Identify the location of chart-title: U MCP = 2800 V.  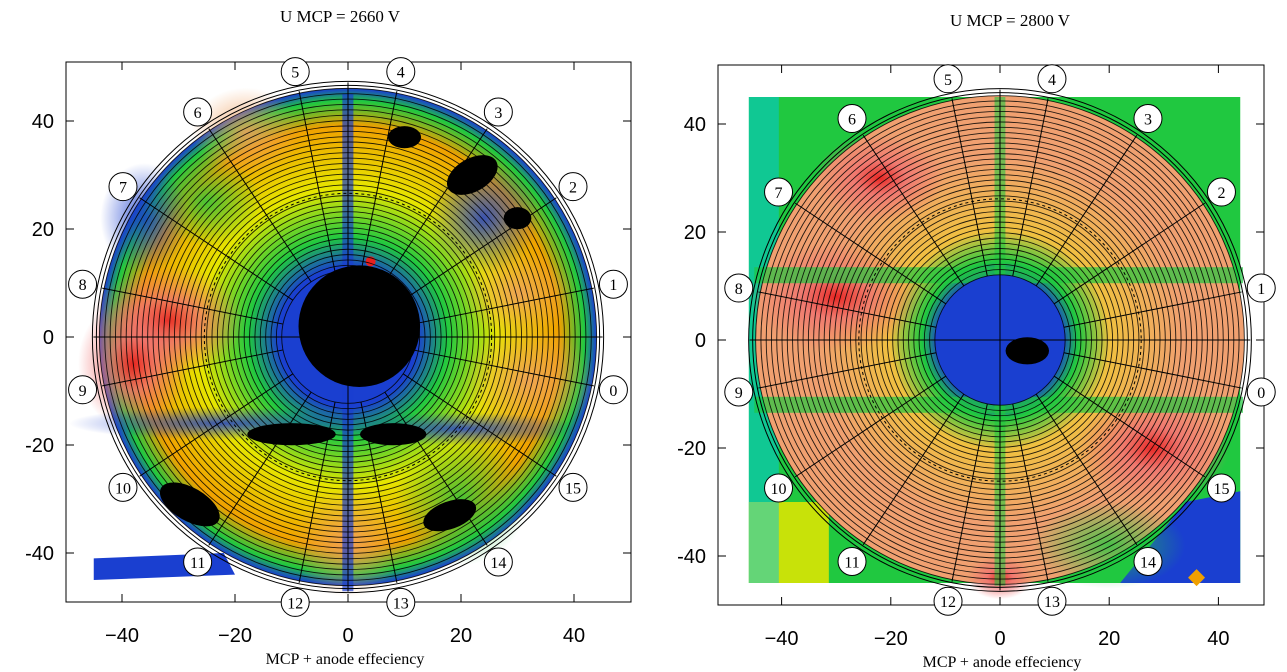
(1010, 20).